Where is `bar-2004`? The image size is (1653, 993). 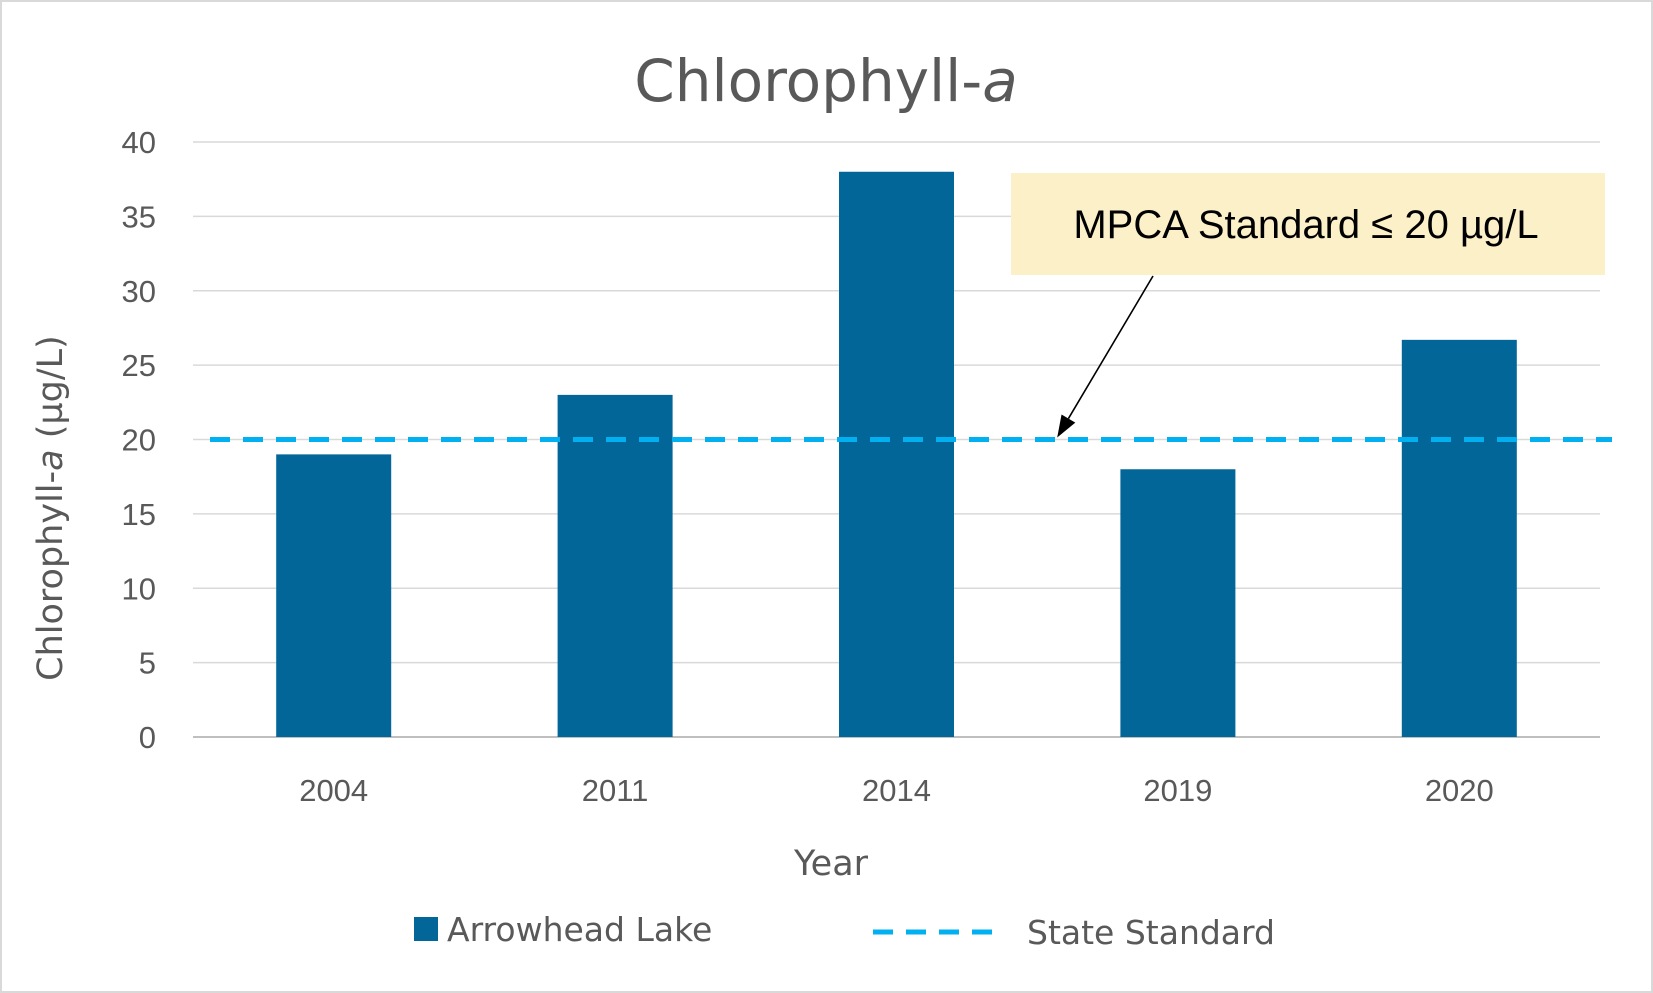
bar-2004 is located at coordinates (334, 595).